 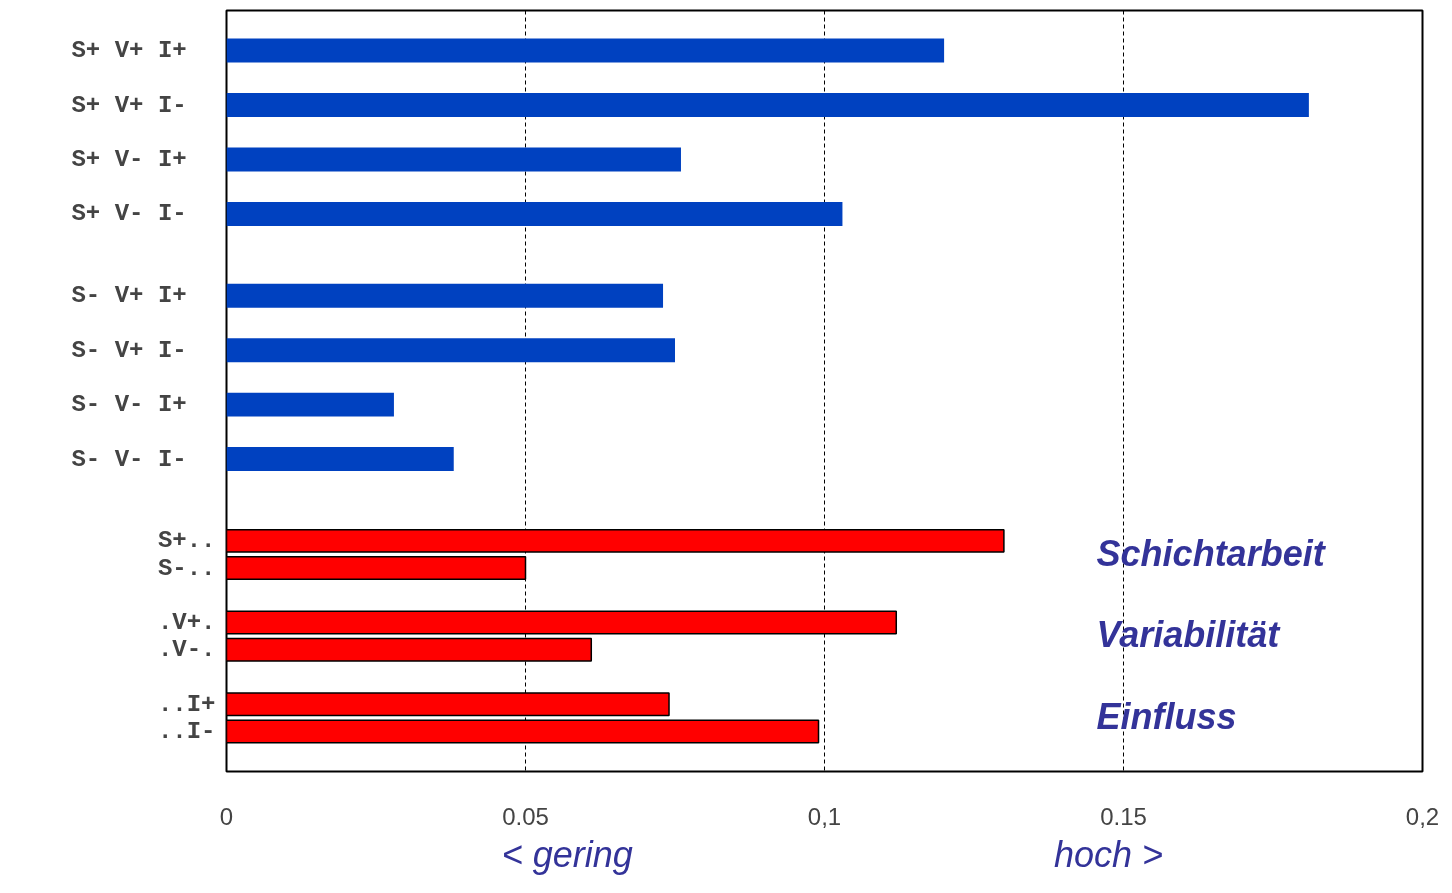 What do you see at coordinates (1123, 816) in the screenshot?
I see `x-tick-label: 0.15` at bounding box center [1123, 816].